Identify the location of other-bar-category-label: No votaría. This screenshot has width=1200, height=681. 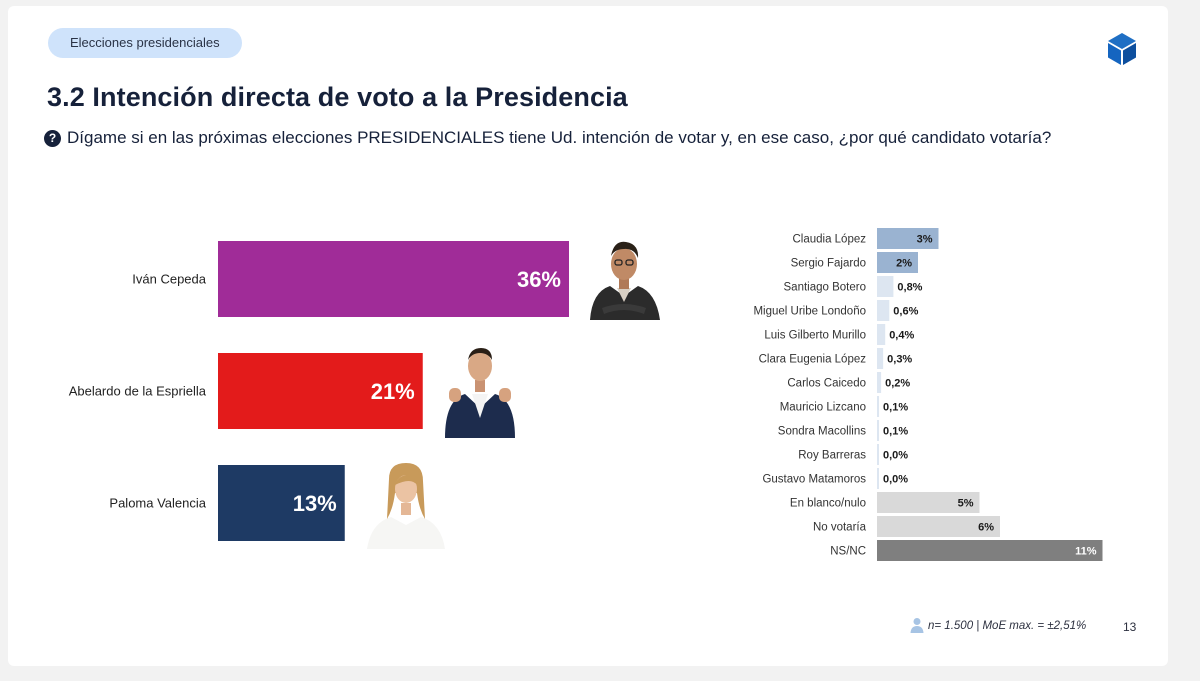
(840, 528).